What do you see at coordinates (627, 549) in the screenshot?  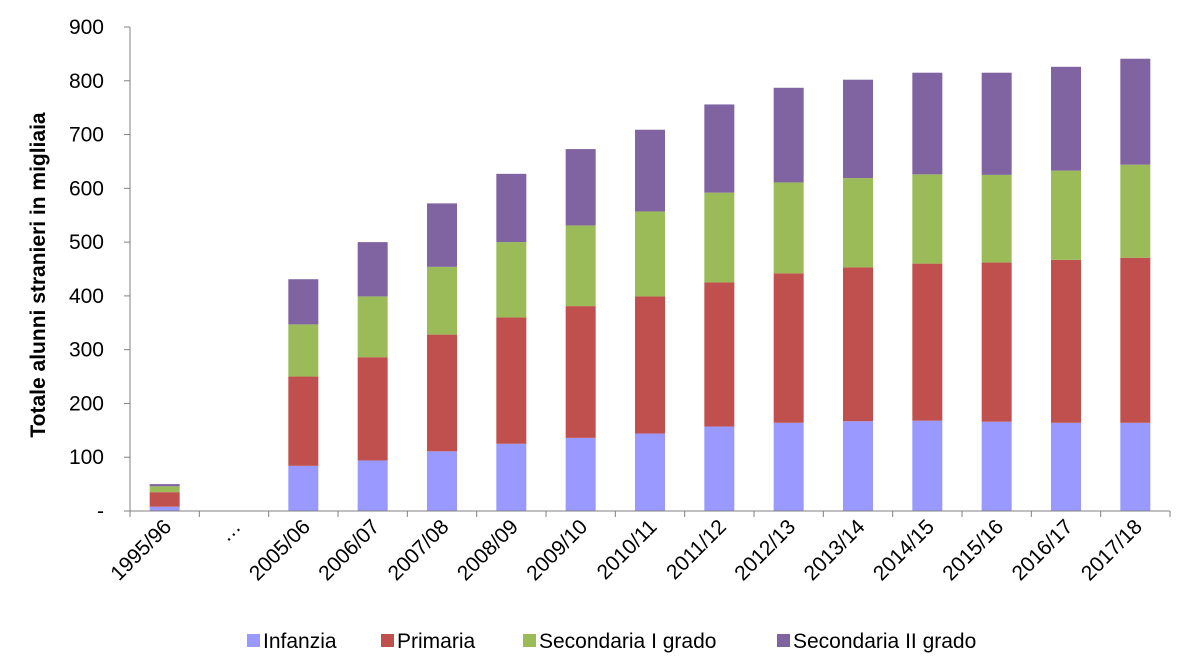 I see `x-tick-label: 2010/11` at bounding box center [627, 549].